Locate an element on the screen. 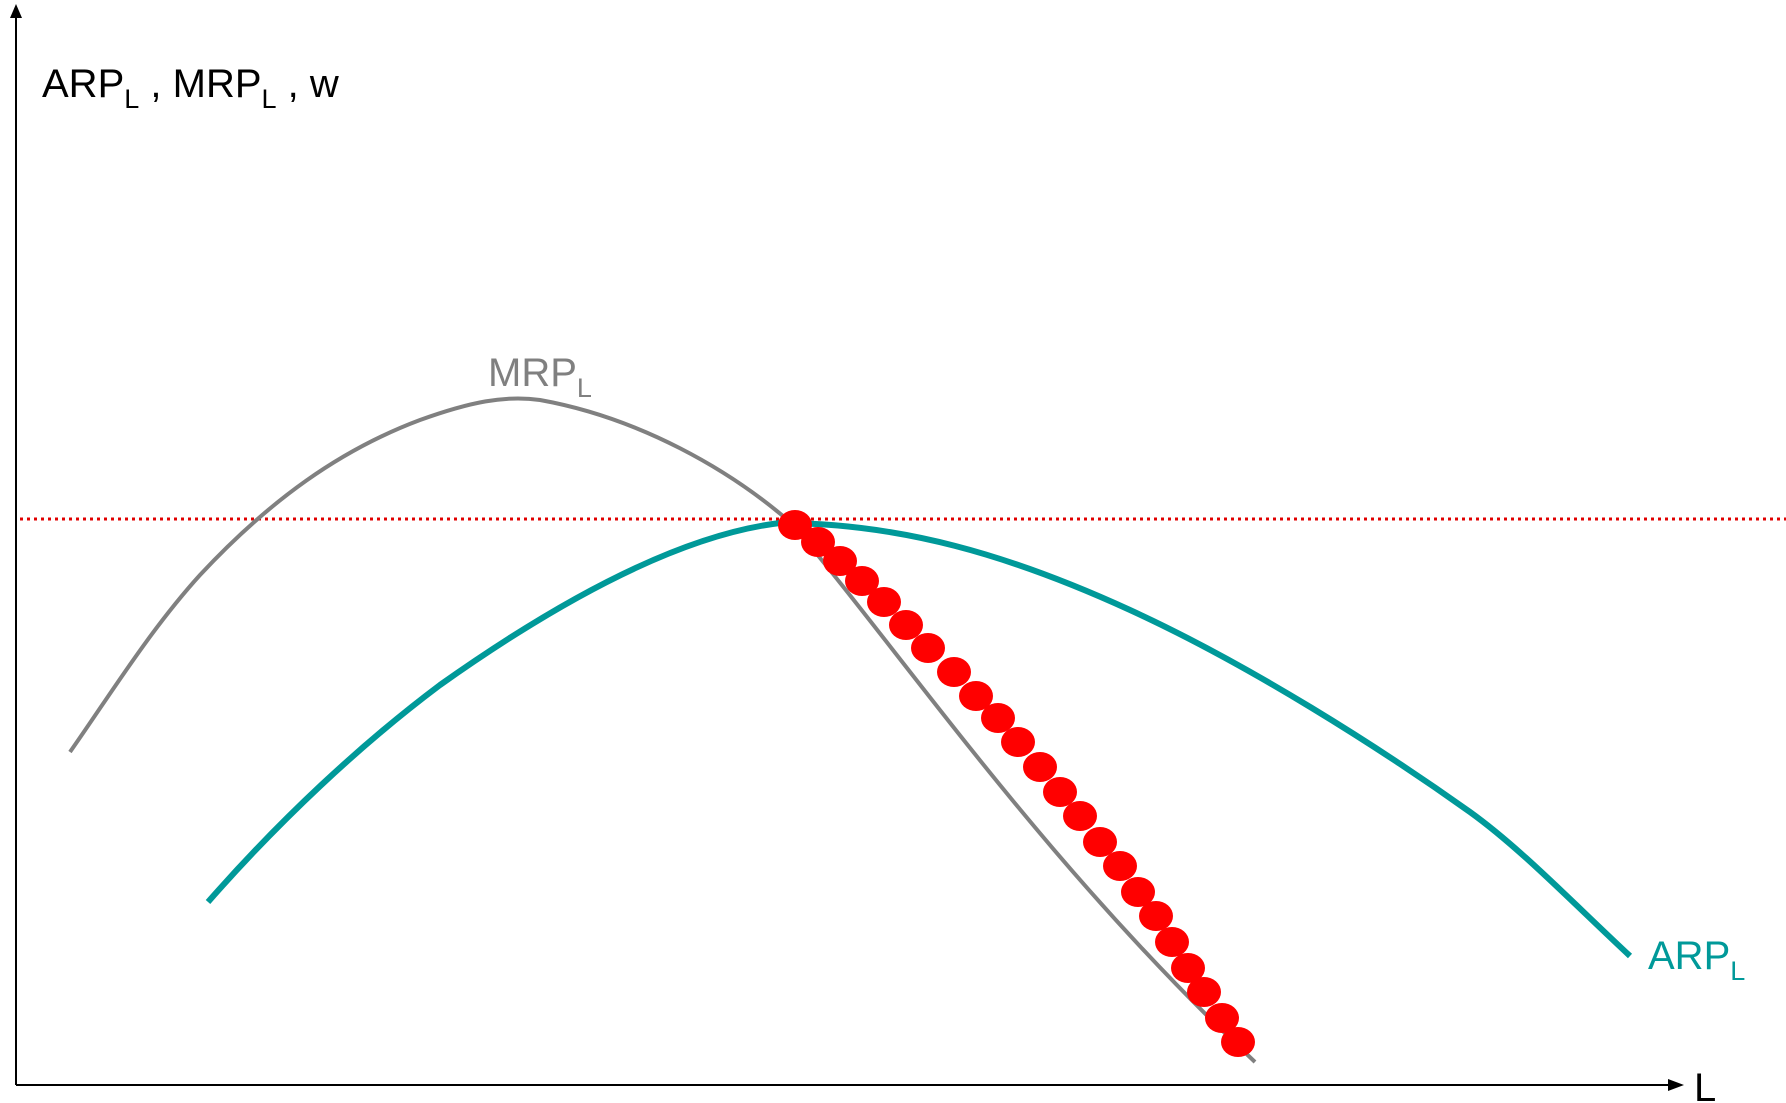 The height and width of the screenshot is (1103, 1786). arp-label: ARPL is located at coordinates (1696, 960).